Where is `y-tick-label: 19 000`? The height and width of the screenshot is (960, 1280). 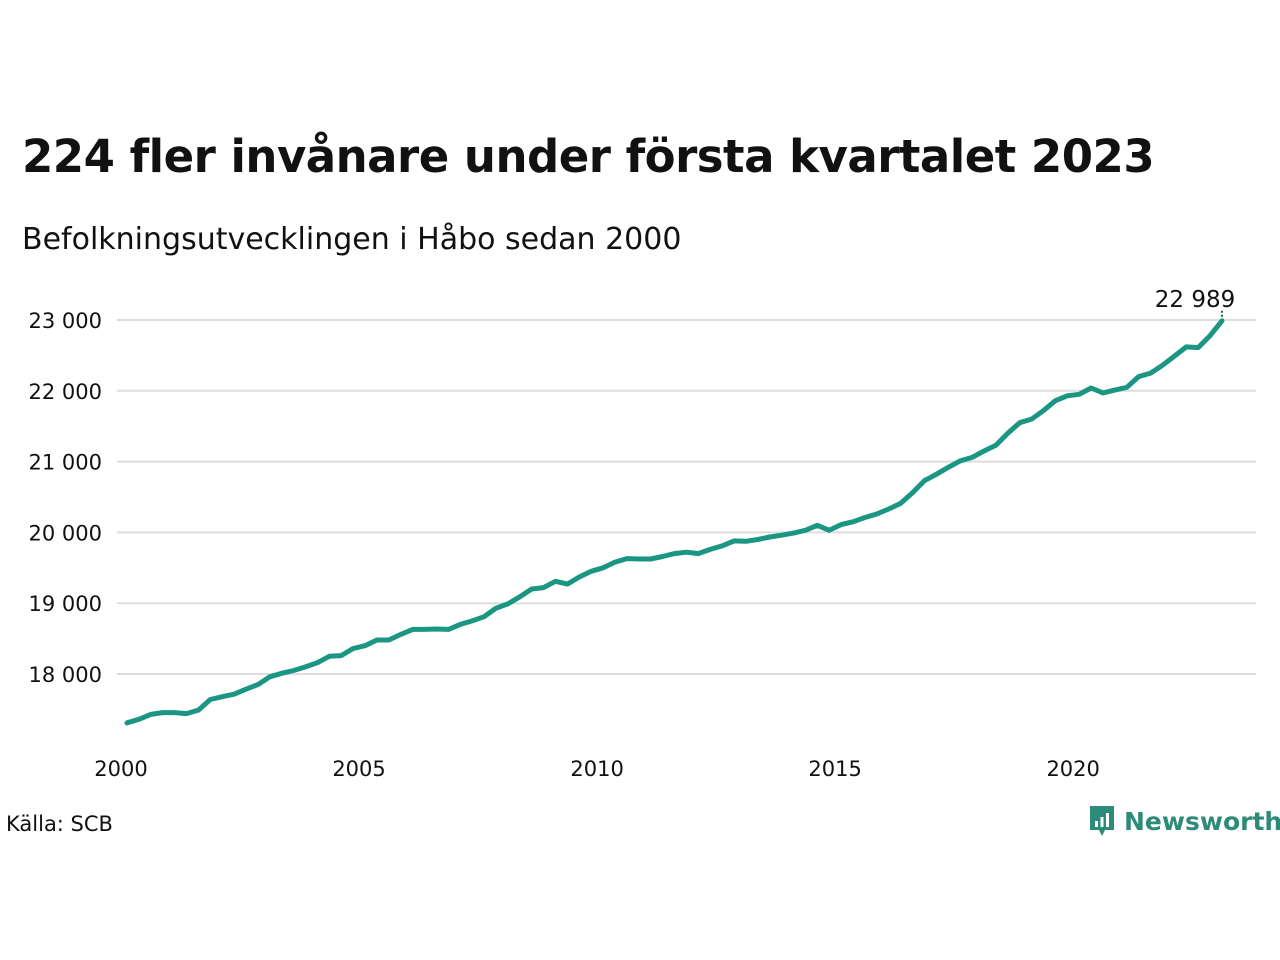
y-tick-label: 19 000 is located at coordinates (65, 604).